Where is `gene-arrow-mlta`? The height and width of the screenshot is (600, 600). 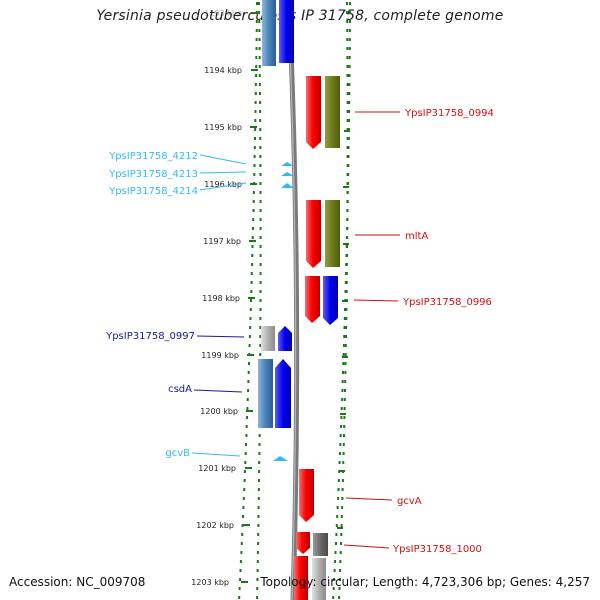 gene-arrow-mlta is located at coordinates (313, 234).